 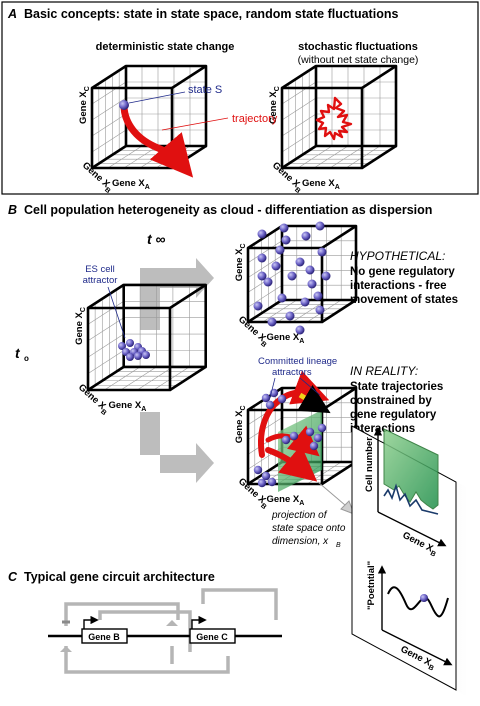 I want to click on gene-c-box, so click(x=212, y=636).